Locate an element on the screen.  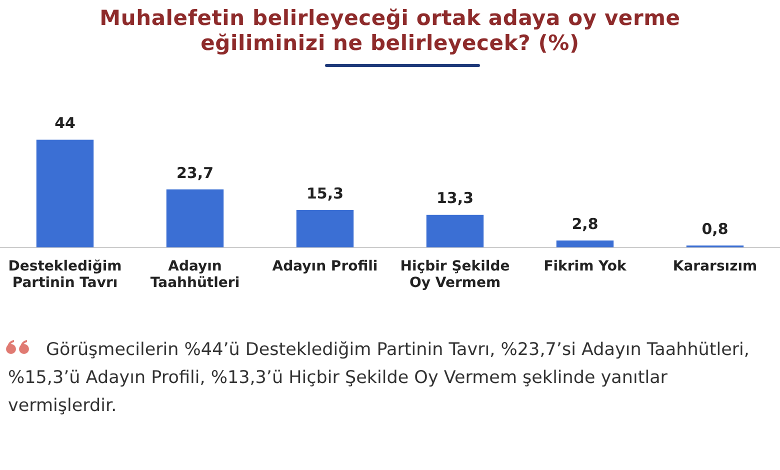
data-label: 44 is located at coordinates (65, 123).